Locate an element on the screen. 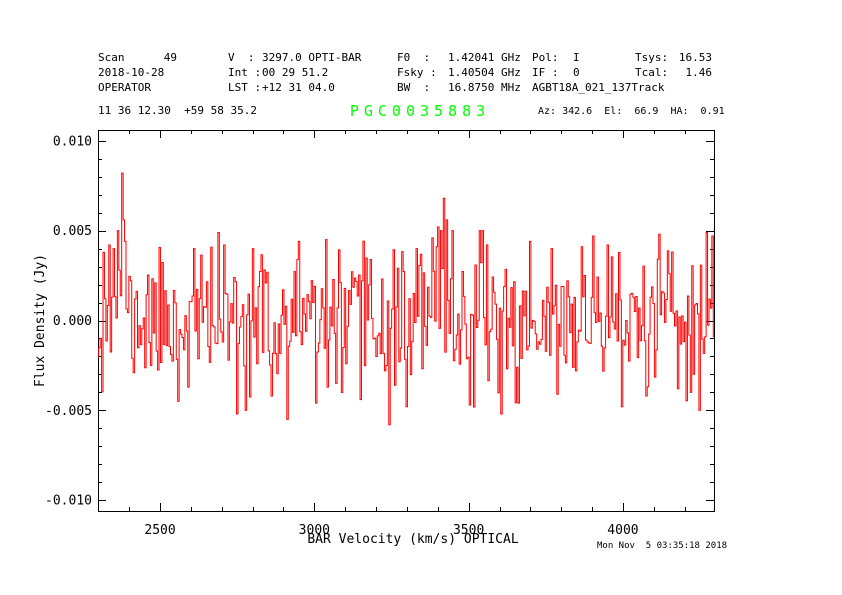  fsky-label: Fsky : is located at coordinates (417, 72).